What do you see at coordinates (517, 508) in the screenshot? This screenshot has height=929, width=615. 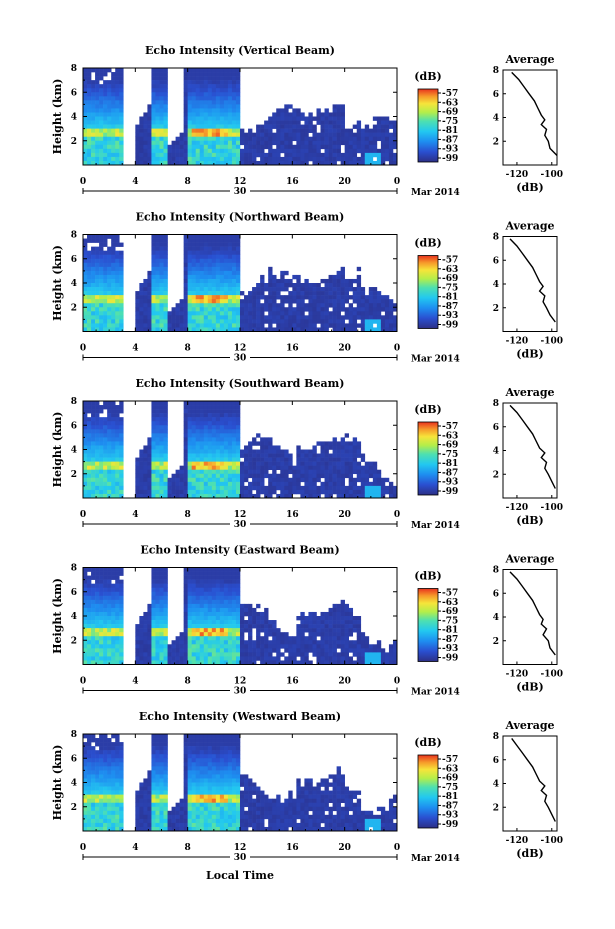 I see `average-x-tick-label: -120` at bounding box center [517, 508].